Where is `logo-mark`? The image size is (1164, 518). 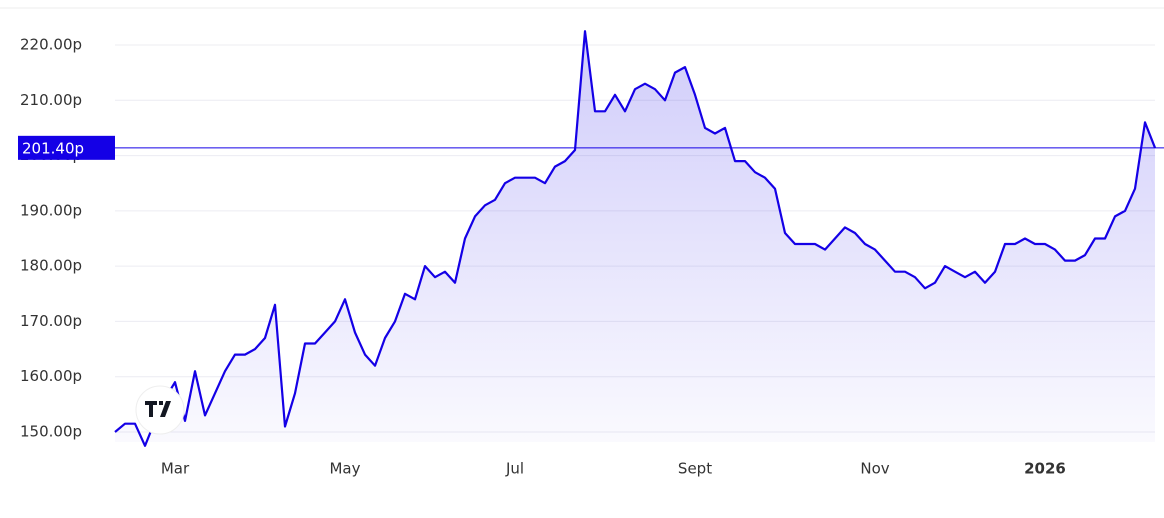
logo-mark is located at coordinates (158, 409).